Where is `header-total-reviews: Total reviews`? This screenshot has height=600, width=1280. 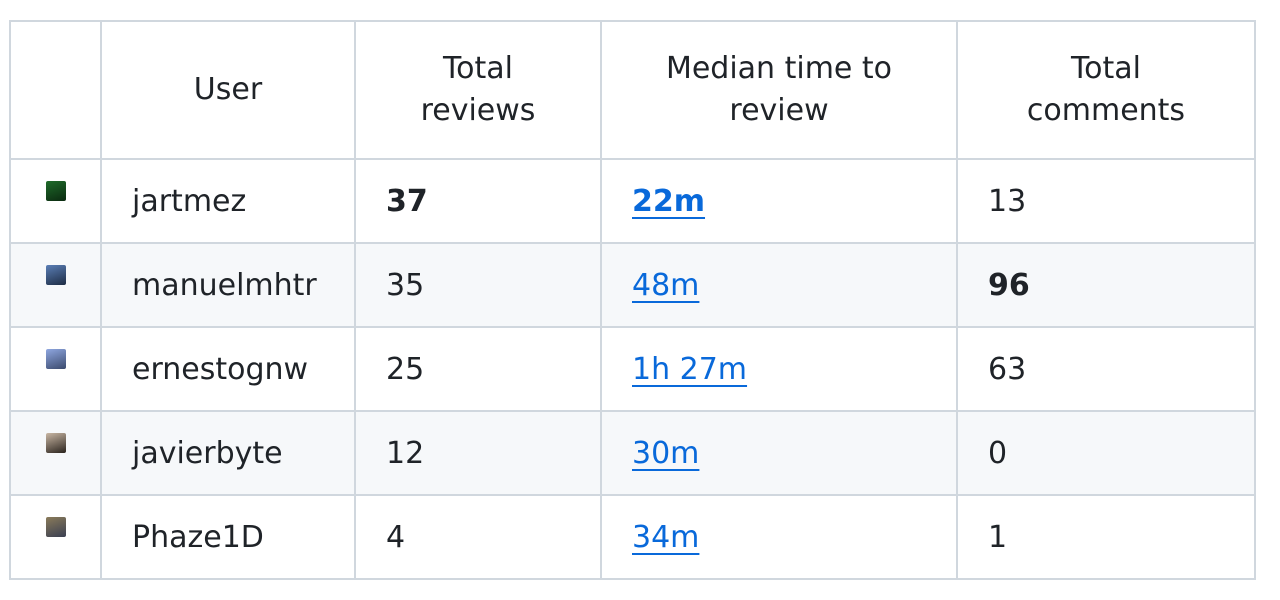
header-total-reviews: Total reviews is located at coordinates (478, 90).